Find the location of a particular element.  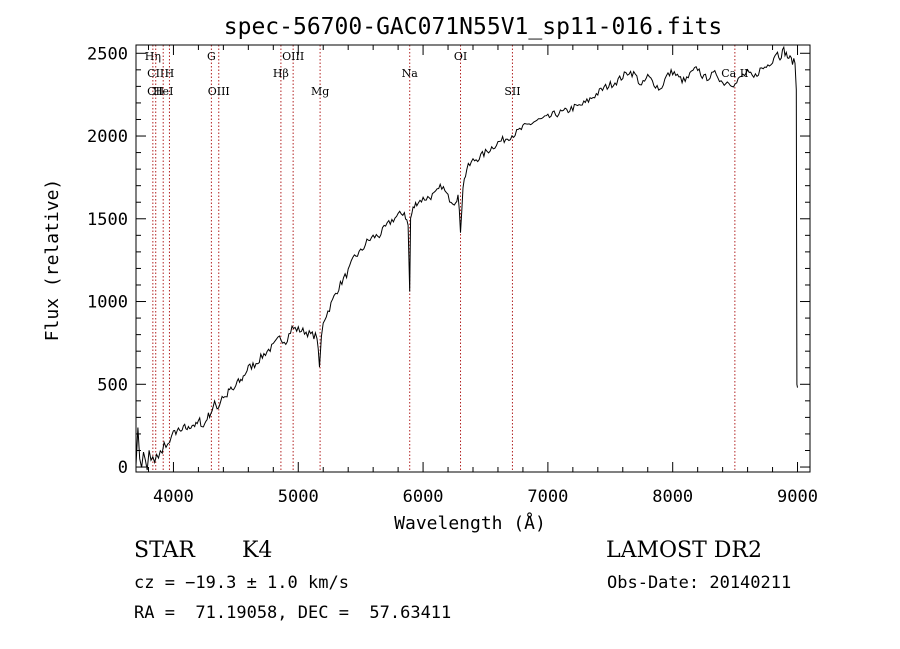

y-tick-label-1: 500 is located at coordinates (112, 385).